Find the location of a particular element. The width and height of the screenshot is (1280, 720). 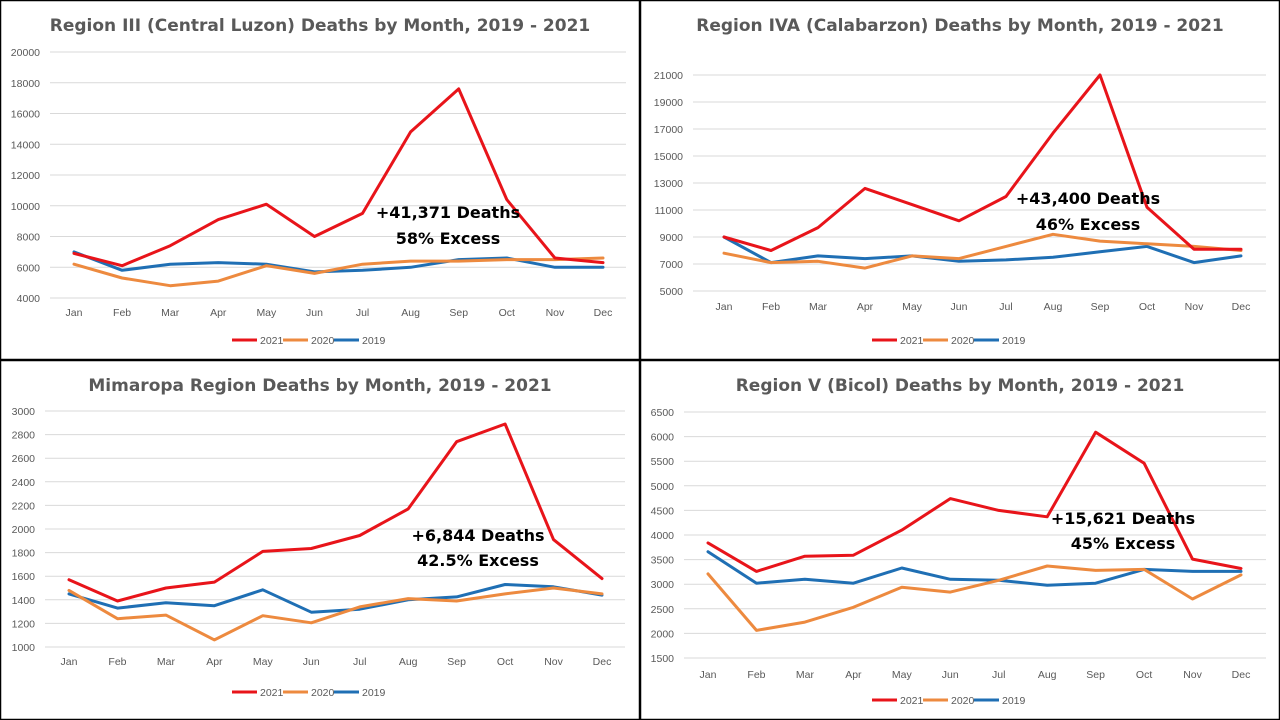

annotation-text: 58% Excess is located at coordinates (448, 238).